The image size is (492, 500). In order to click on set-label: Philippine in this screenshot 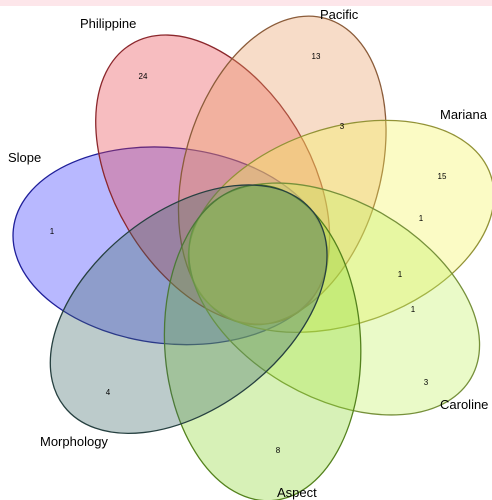, I will do `click(108, 23)`.